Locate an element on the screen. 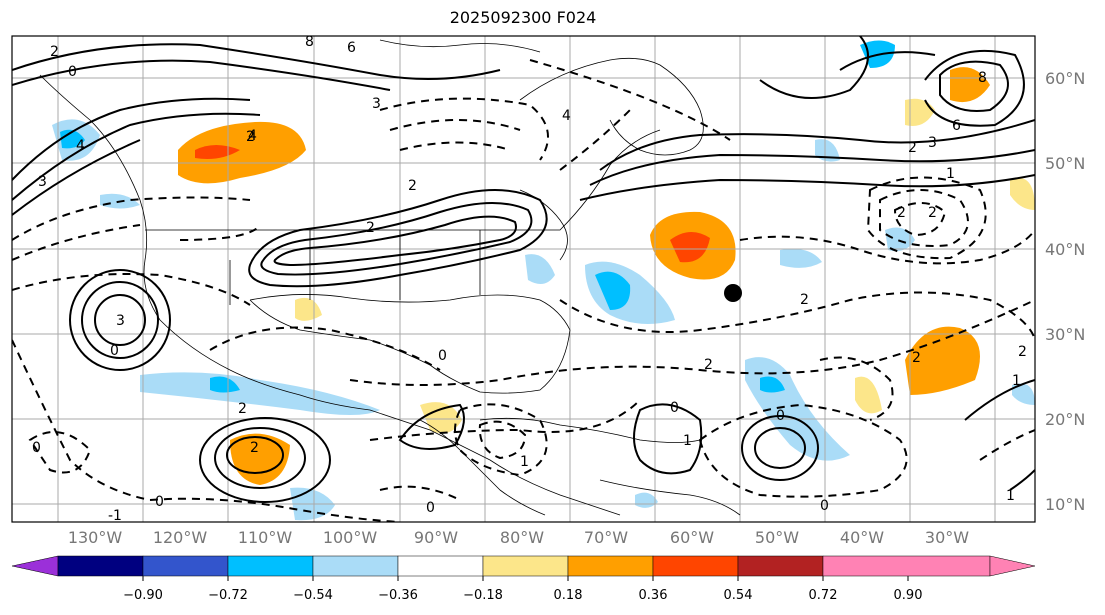 The width and height of the screenshot is (1105, 615). colorbar-extend-high-tip is located at coordinates (1012, 566).